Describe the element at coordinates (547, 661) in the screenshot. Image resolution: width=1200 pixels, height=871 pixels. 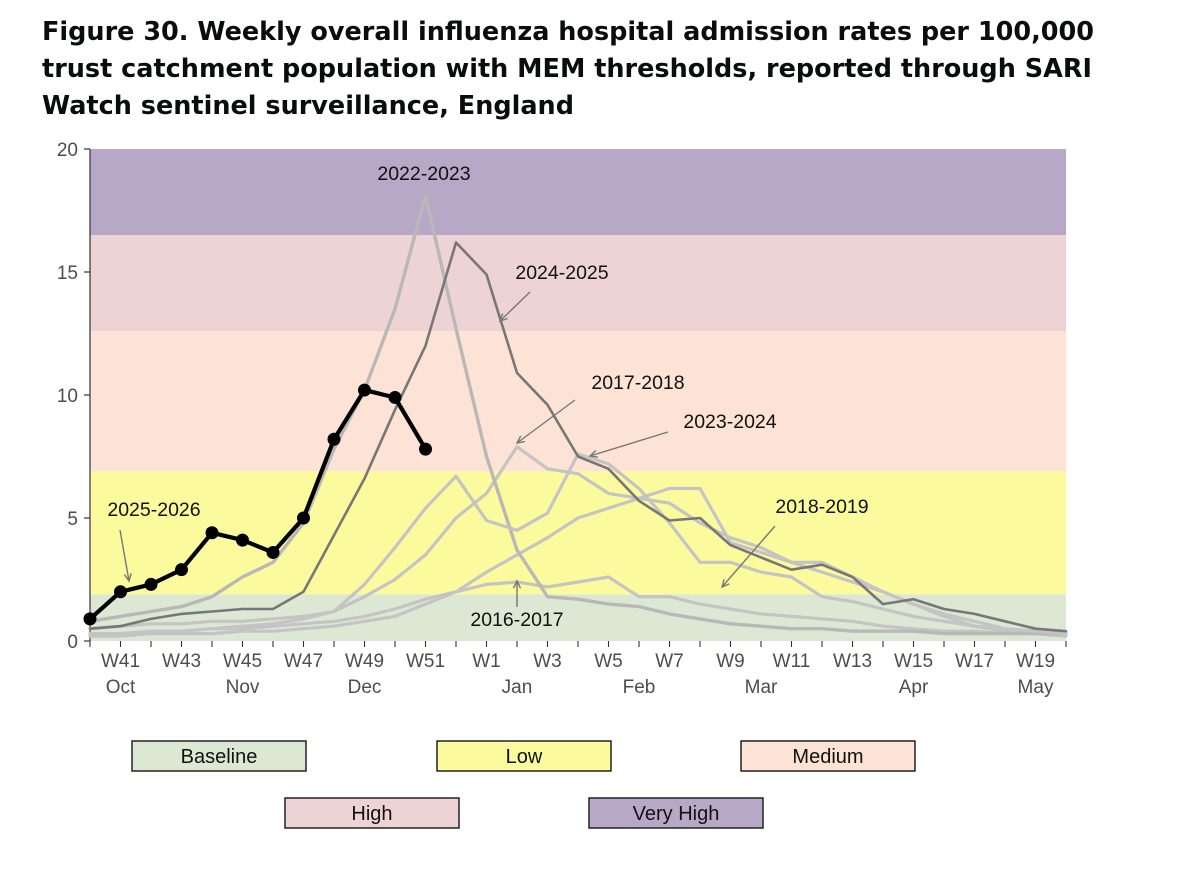
I see `x-tick-label: W3` at that location.